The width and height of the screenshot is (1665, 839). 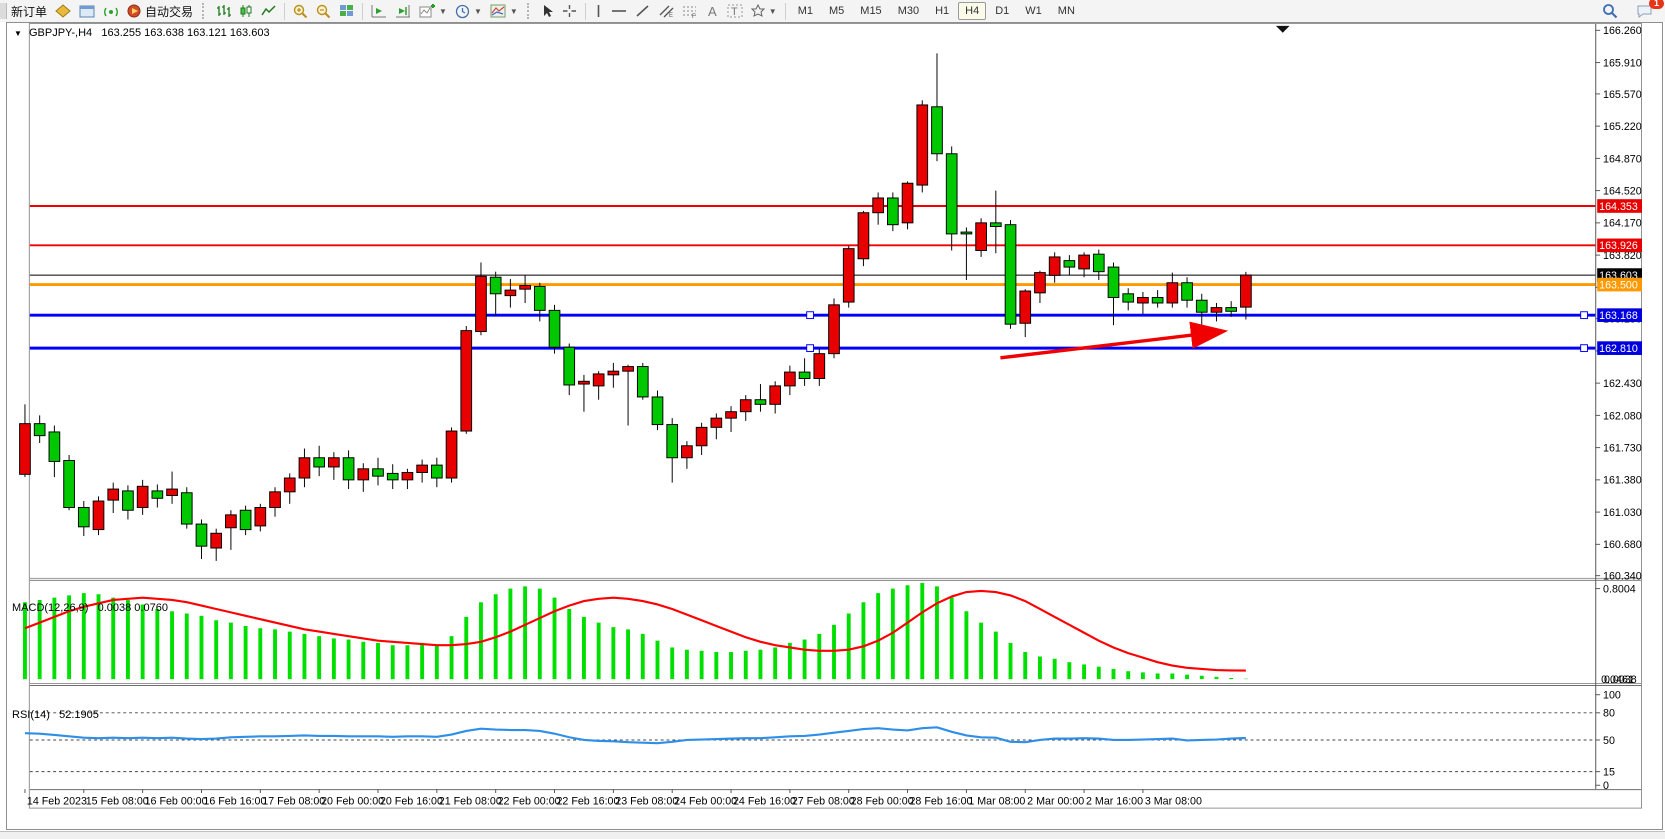 I want to click on cursor-tool-button, so click(x=547, y=11).